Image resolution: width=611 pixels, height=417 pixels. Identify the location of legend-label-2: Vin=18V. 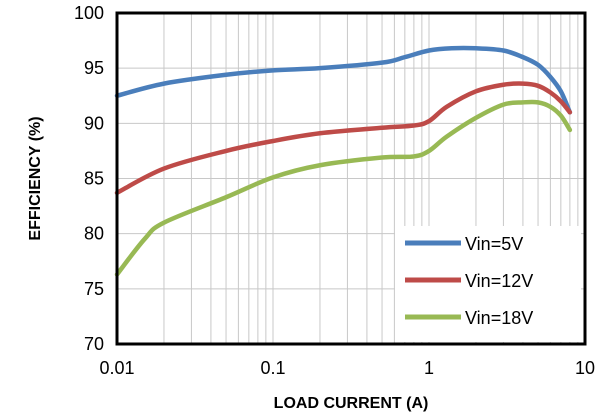
(499, 318).